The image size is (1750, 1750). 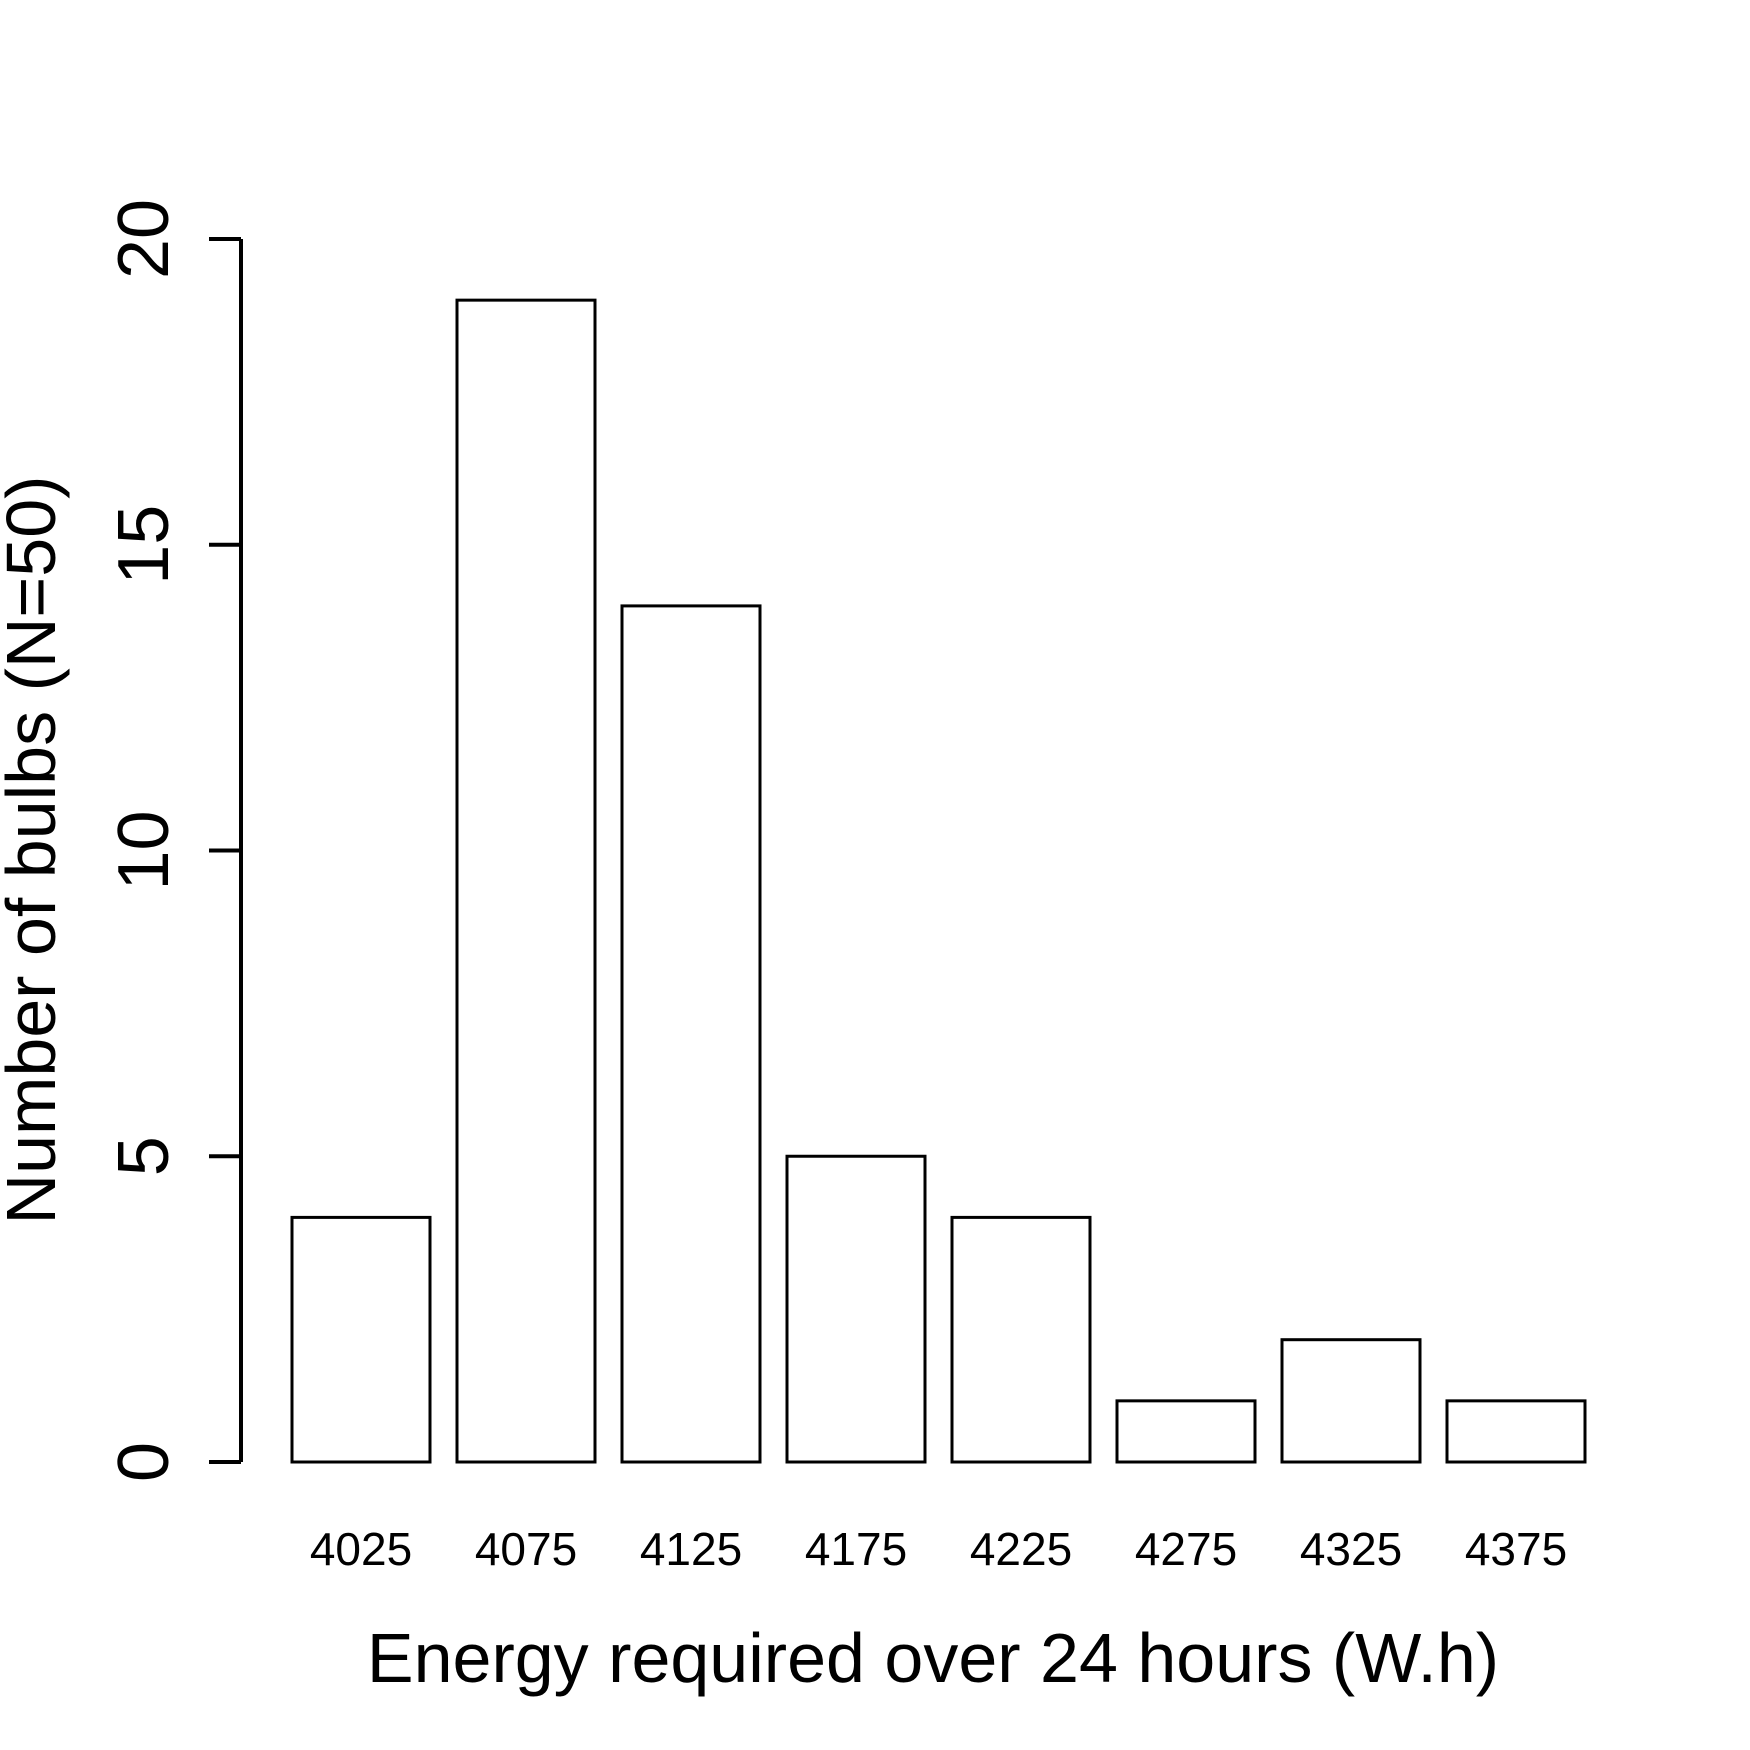 What do you see at coordinates (144, 850) in the screenshot?
I see `y-tick-label: 10` at bounding box center [144, 850].